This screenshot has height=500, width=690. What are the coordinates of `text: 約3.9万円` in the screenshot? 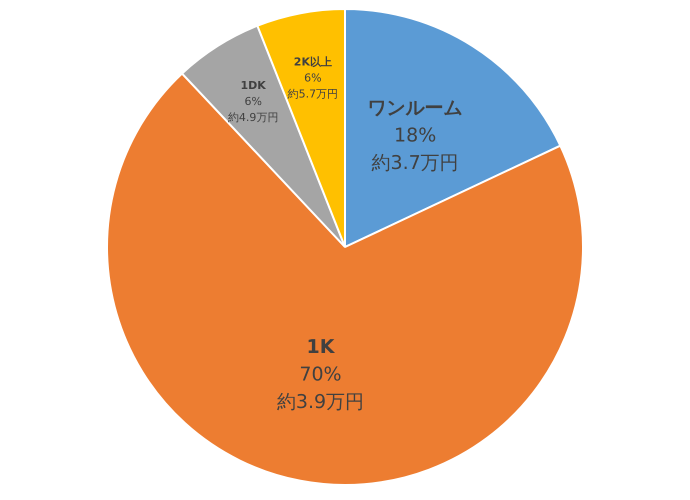 It's located at (320, 402).